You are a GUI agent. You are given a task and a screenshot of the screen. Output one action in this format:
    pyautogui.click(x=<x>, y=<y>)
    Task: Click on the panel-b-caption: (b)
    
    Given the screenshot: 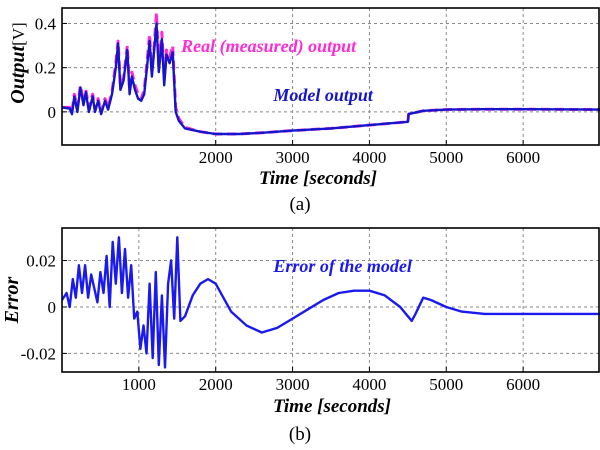 What is the action you would take?
    pyautogui.click(x=300, y=434)
    